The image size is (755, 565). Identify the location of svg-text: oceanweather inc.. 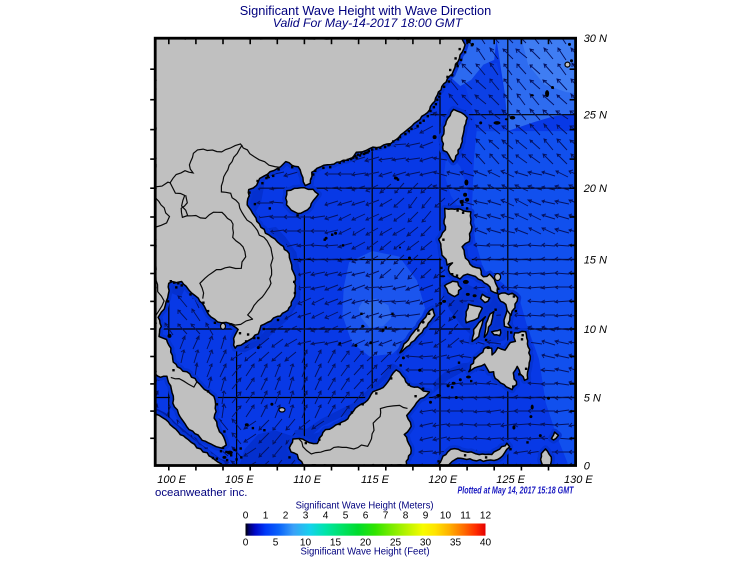
(201, 493).